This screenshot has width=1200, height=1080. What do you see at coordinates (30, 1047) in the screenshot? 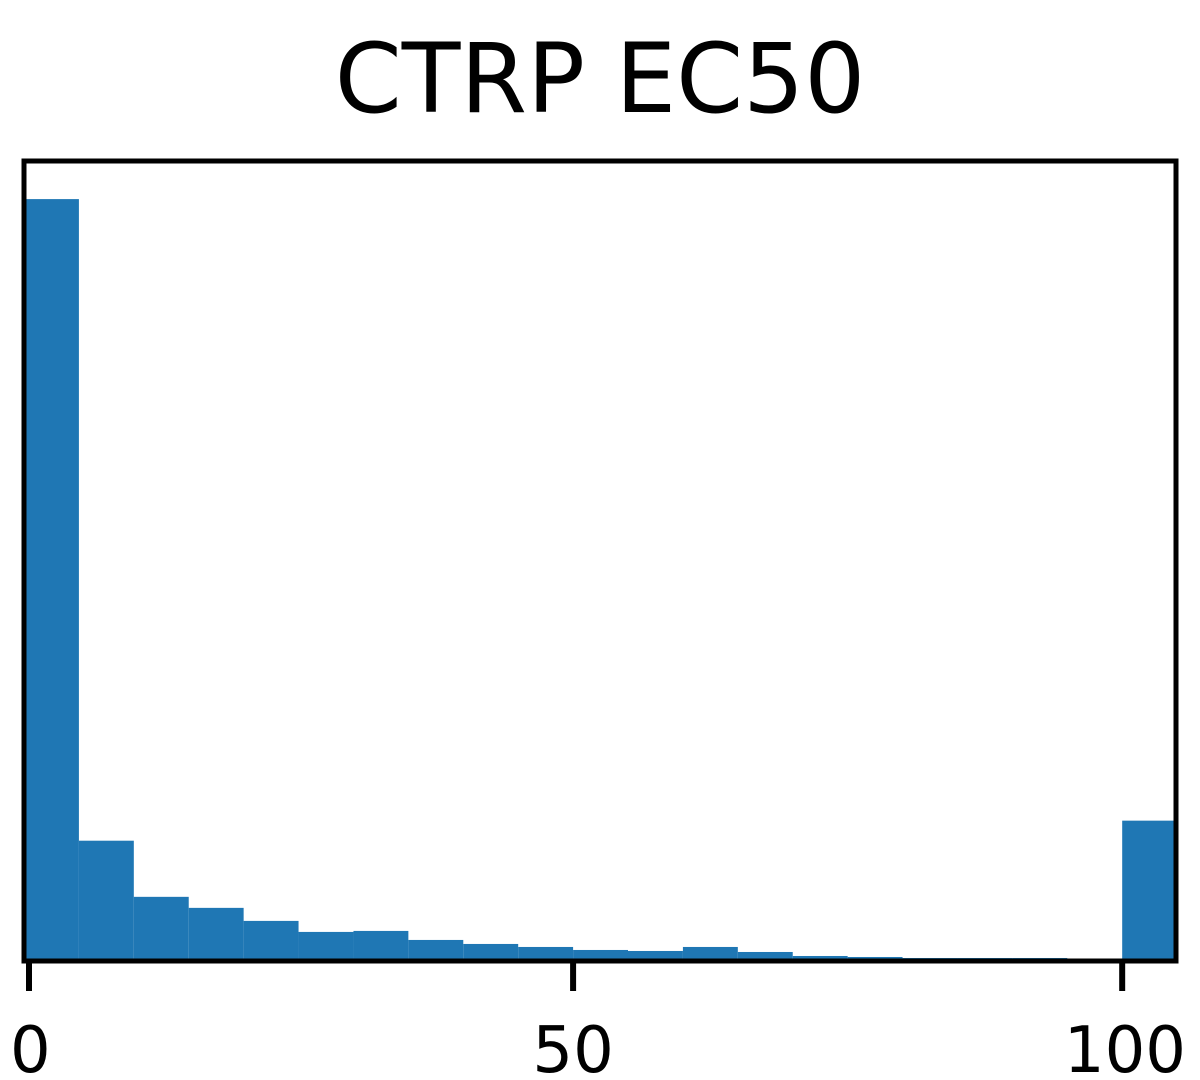
I see `x-tick-label: 0` at bounding box center [30, 1047].